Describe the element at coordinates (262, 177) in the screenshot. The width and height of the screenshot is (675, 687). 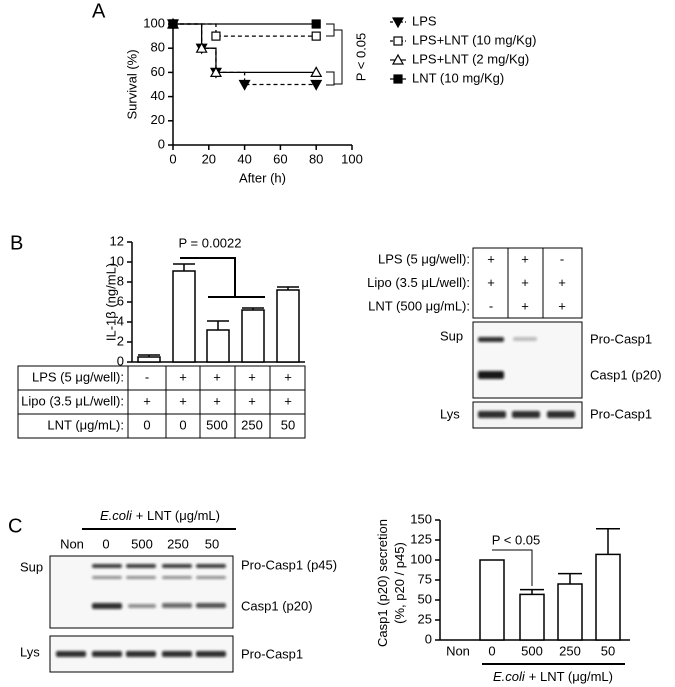
I see `x-axis-label: After (h)` at that location.